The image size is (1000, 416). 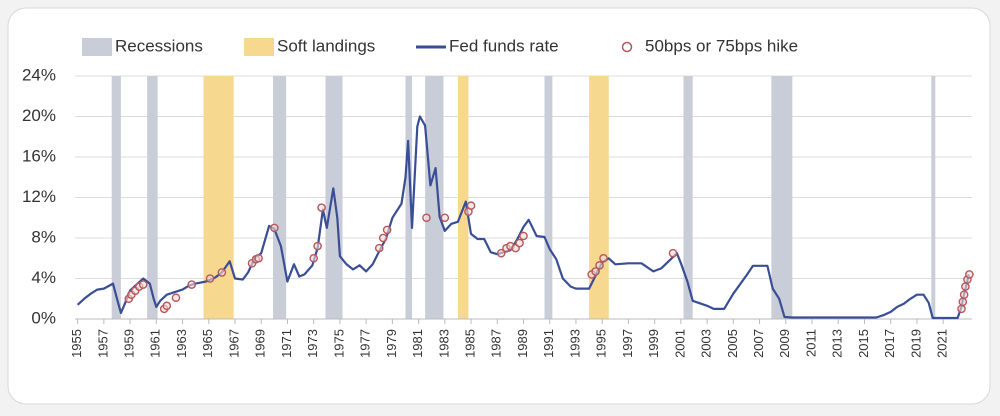 I want to click on x-tick-label: 1963, so click(x=181, y=343).